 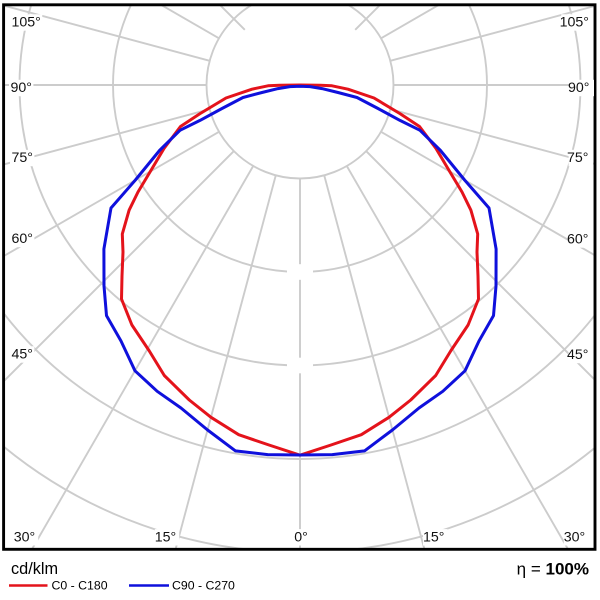 I want to click on svg-text: 0°, so click(x=301, y=537).